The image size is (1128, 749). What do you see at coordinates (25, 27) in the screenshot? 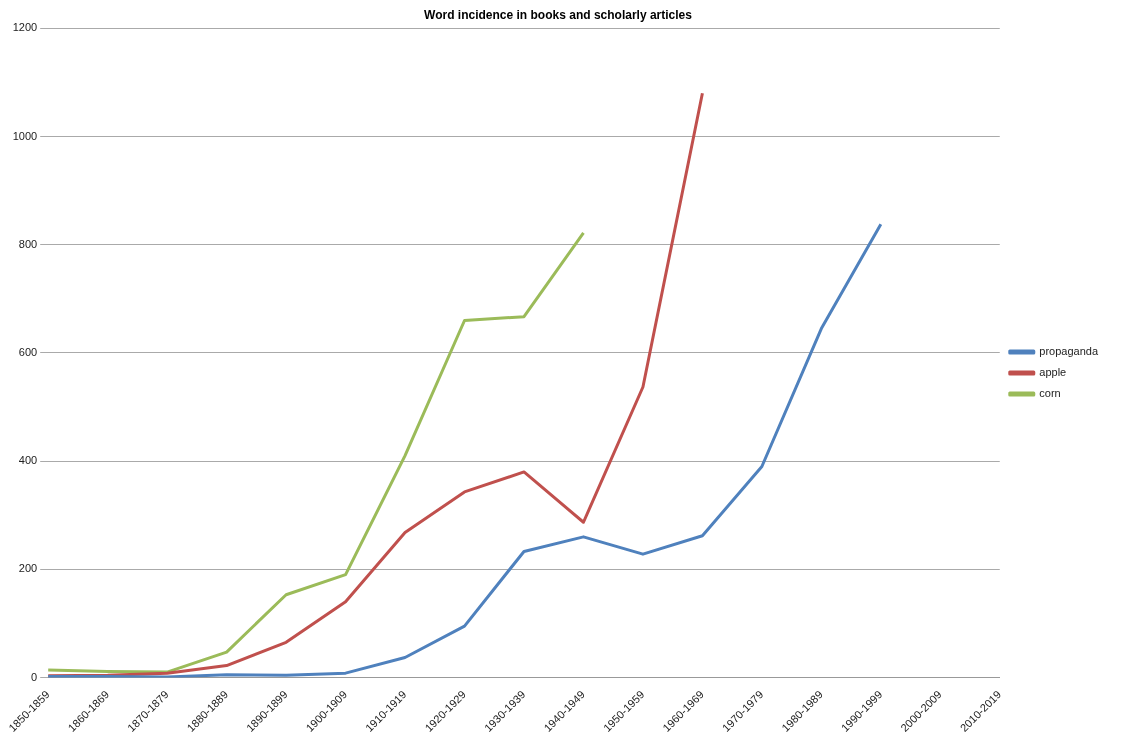
I see `y-tick-label: 1200` at bounding box center [25, 27].